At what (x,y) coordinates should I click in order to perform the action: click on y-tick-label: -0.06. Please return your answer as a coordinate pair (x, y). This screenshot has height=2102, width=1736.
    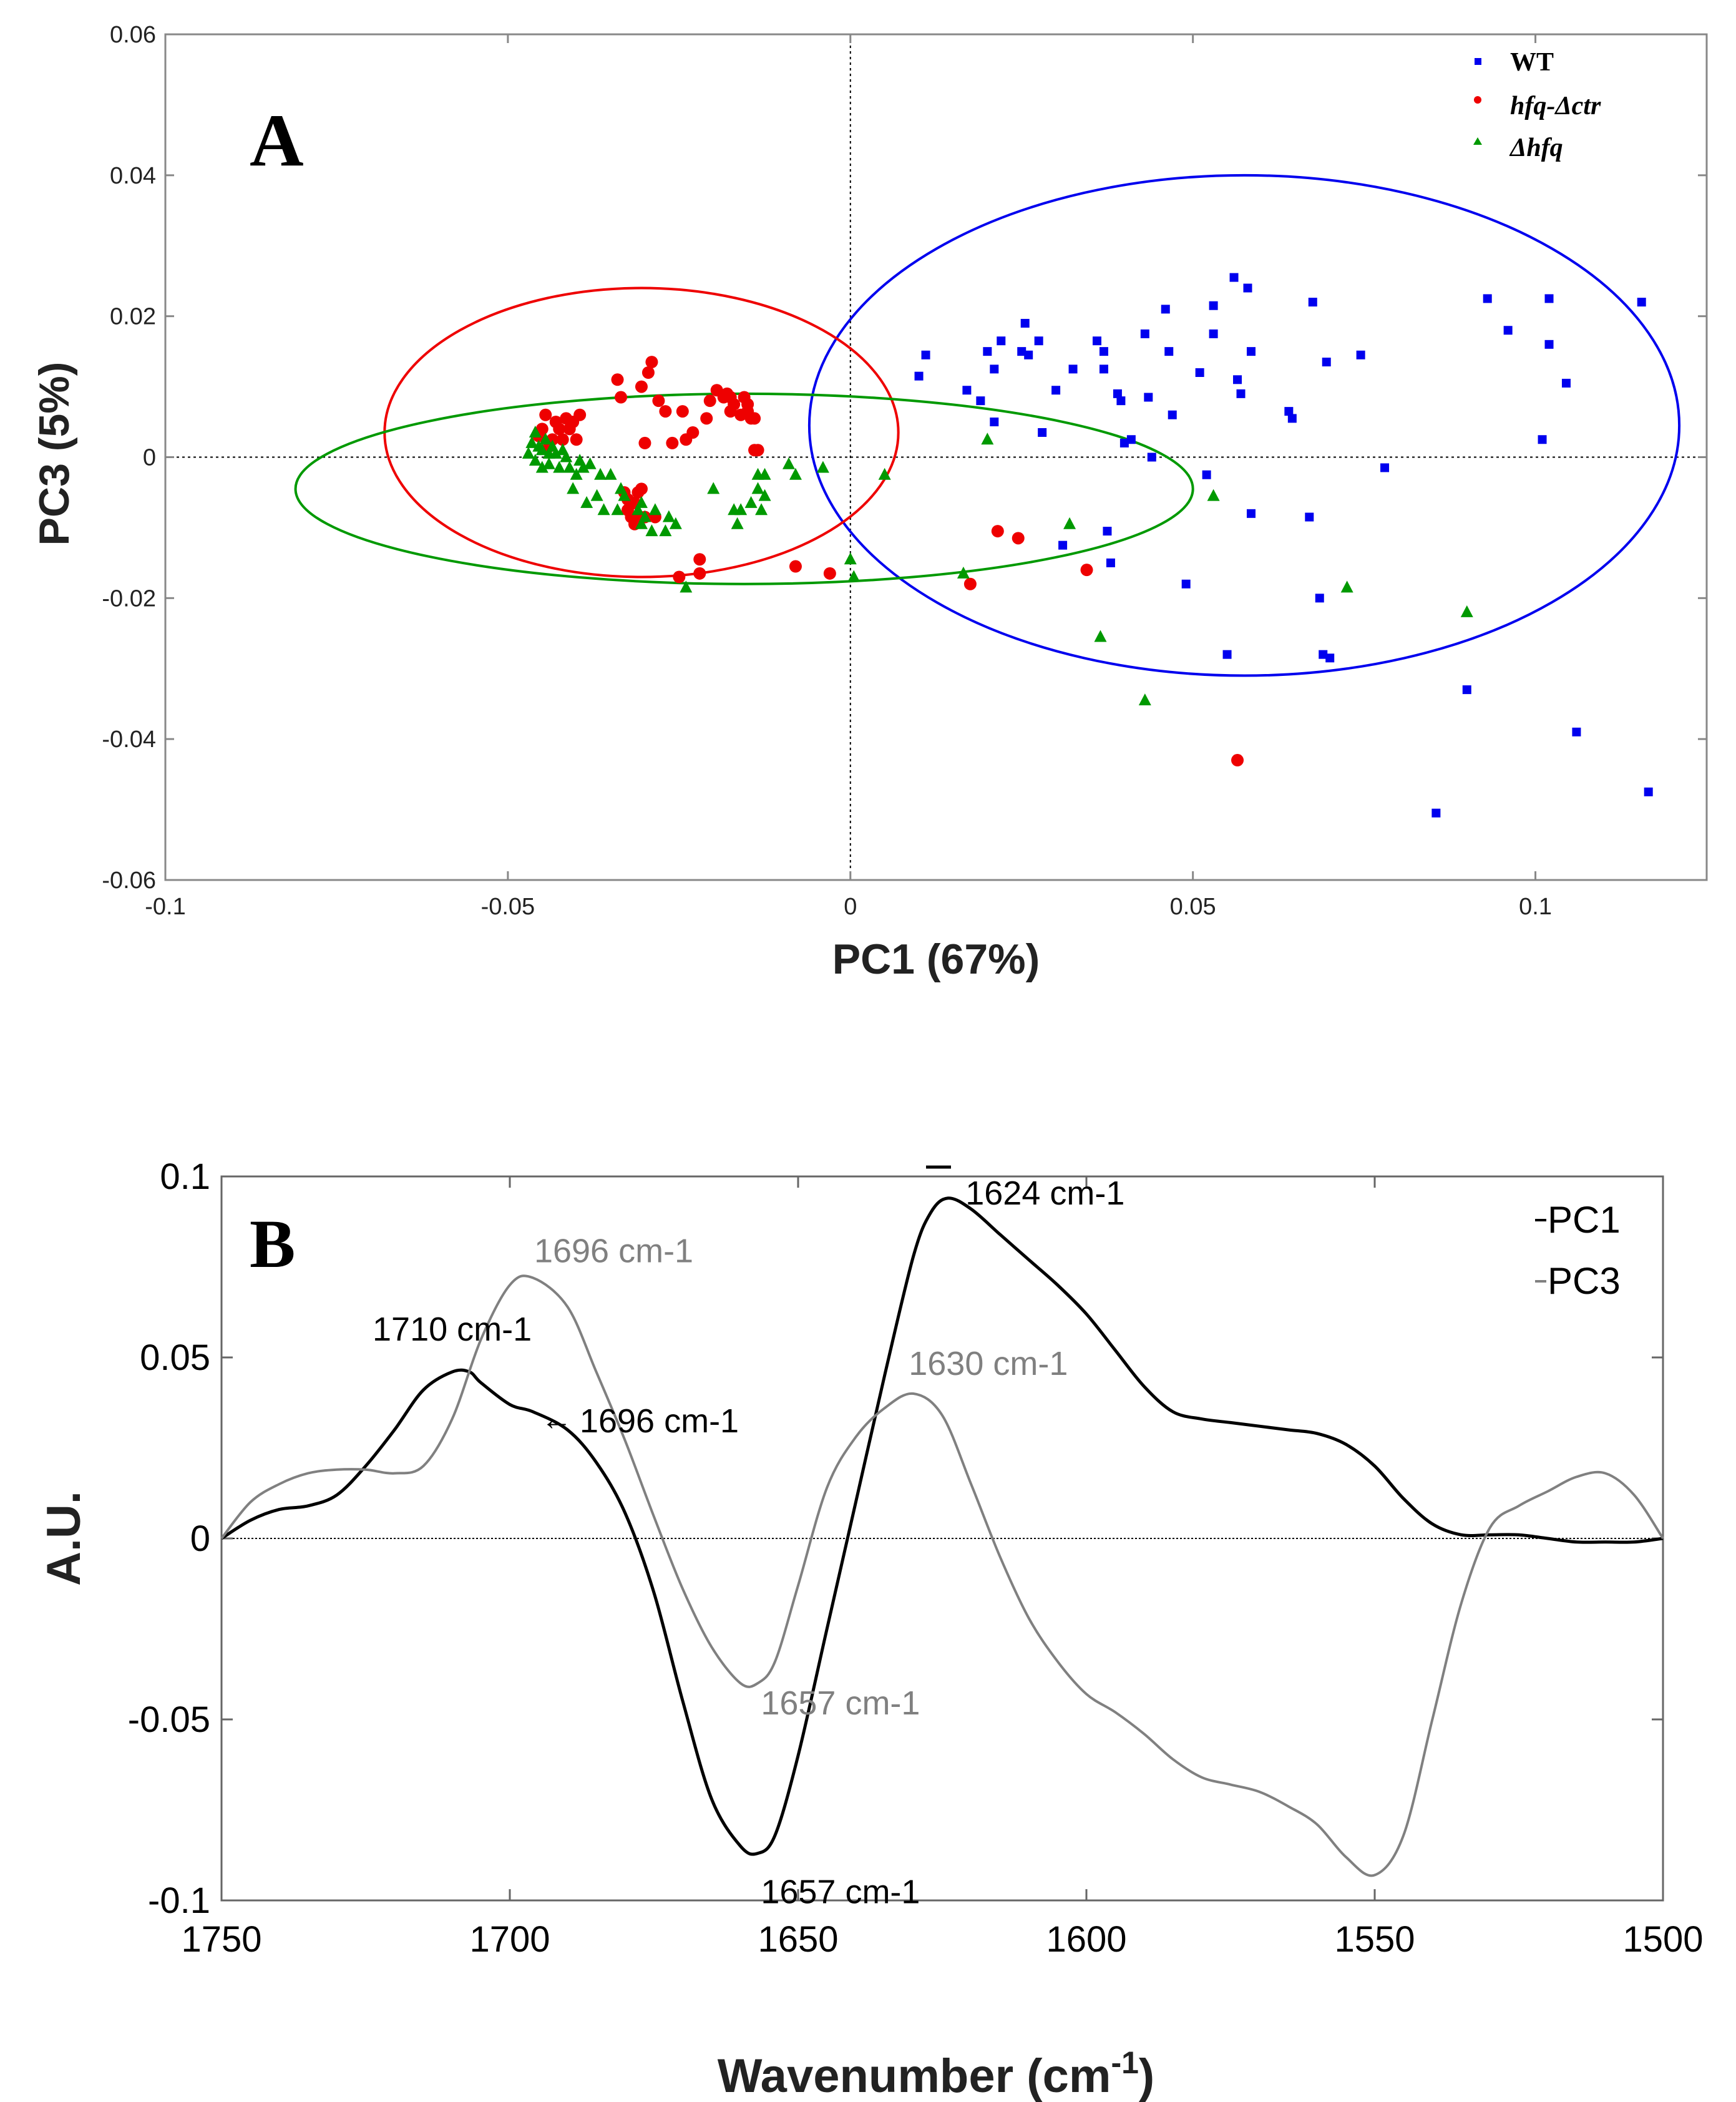
    Looking at the image, I should click on (129, 881).